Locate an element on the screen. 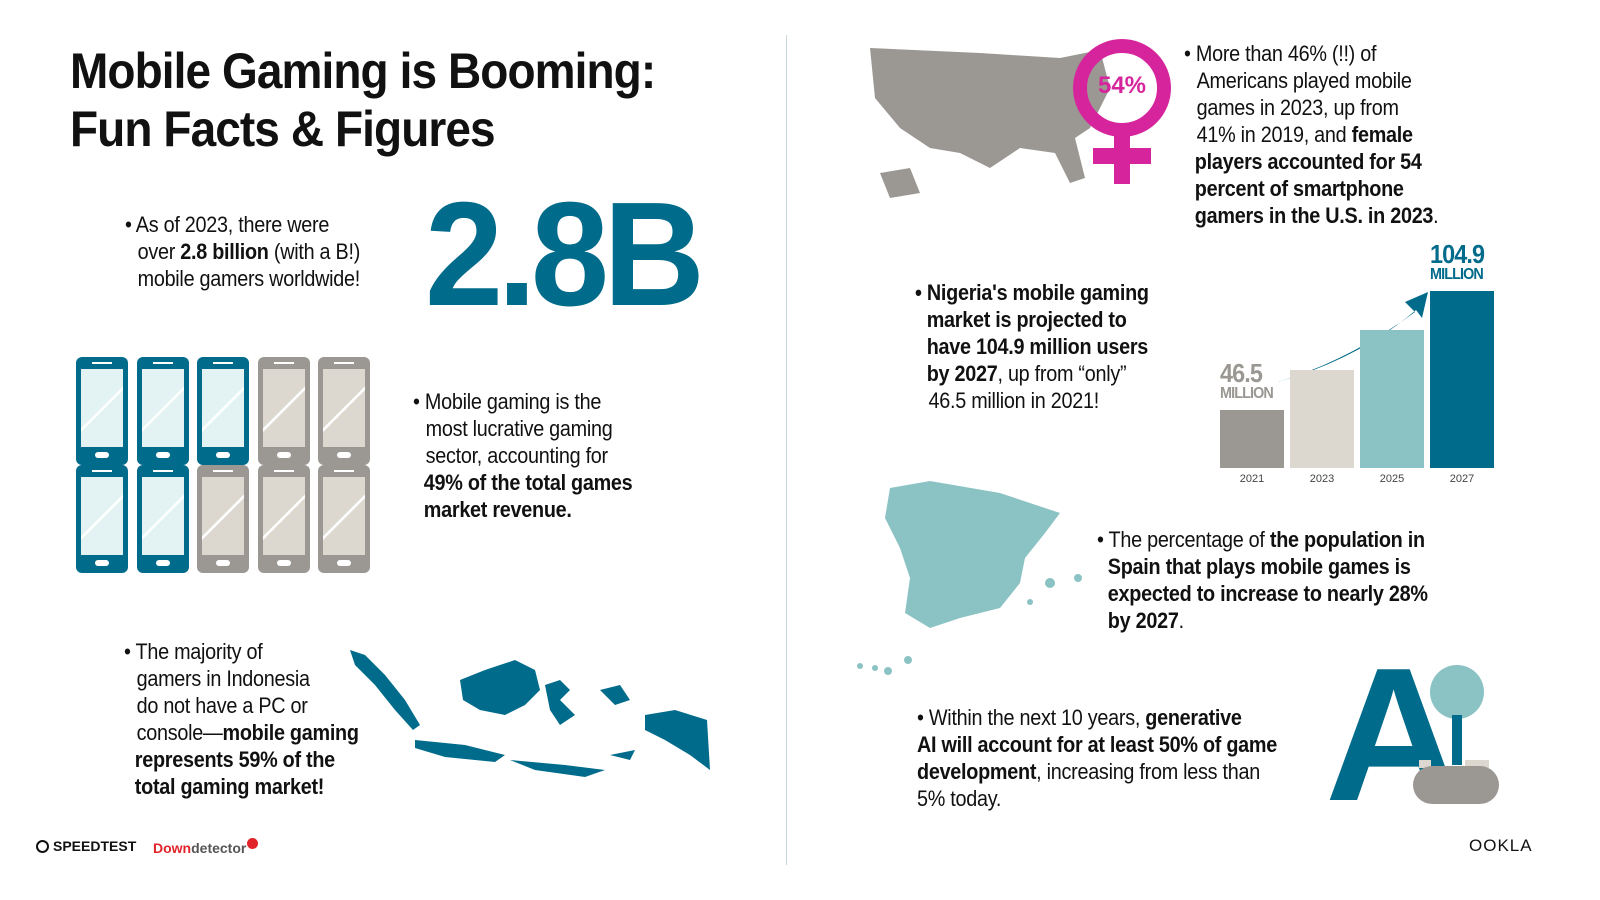  indonesia-map is located at coordinates (530, 713).